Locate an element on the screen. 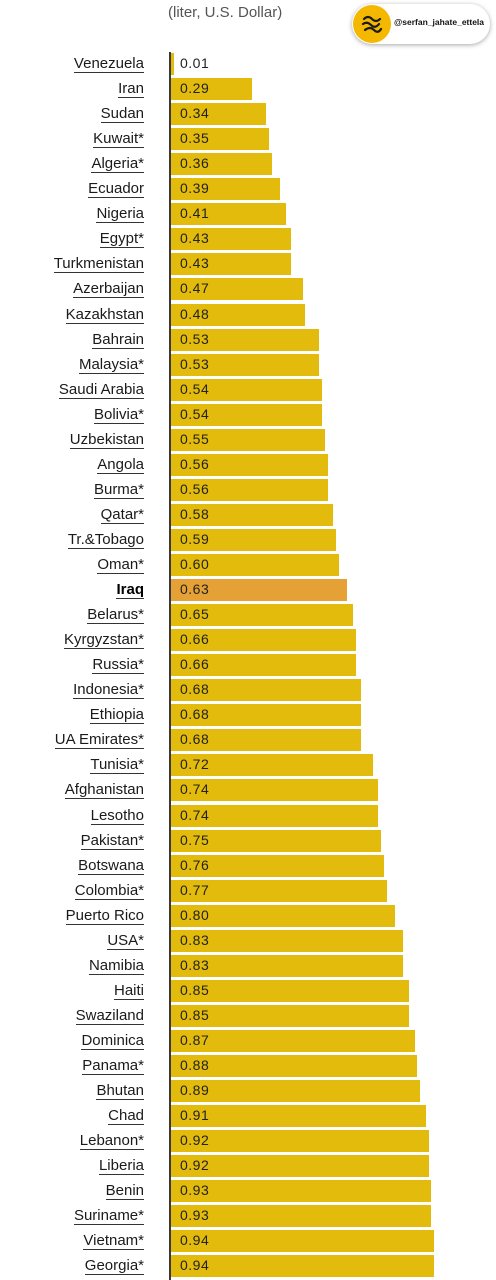  bar-row: Qatar* 0.58 is located at coordinates (248, 515).